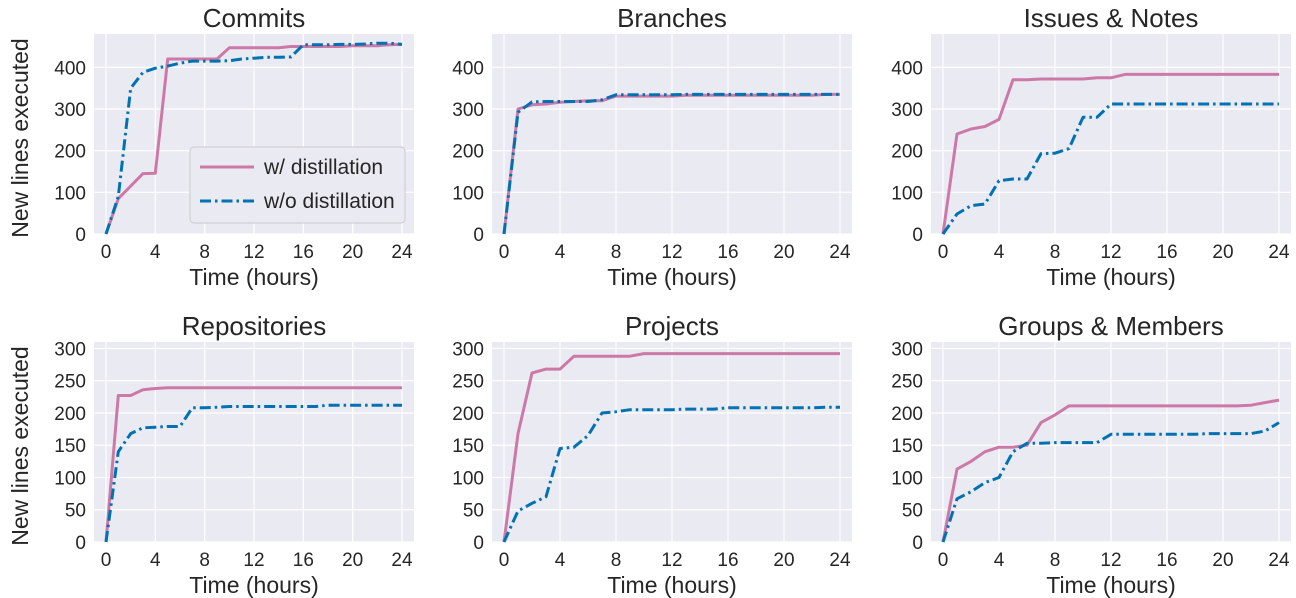 The width and height of the screenshot is (1296, 598). Describe the element at coordinates (297, 185) in the screenshot. I see `legend: w/ distillation w/o distillation` at that location.